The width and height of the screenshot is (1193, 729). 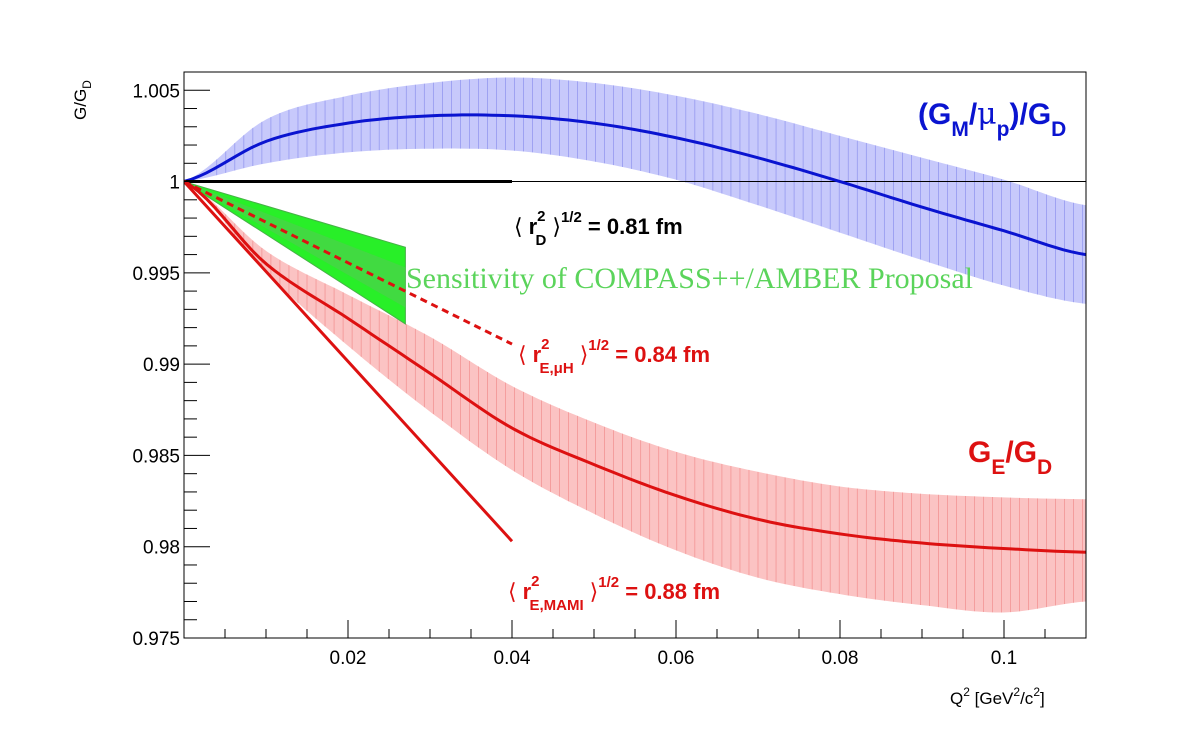 What do you see at coordinates (512, 591) in the screenshot?
I see `rma-lang: ⟨` at bounding box center [512, 591].